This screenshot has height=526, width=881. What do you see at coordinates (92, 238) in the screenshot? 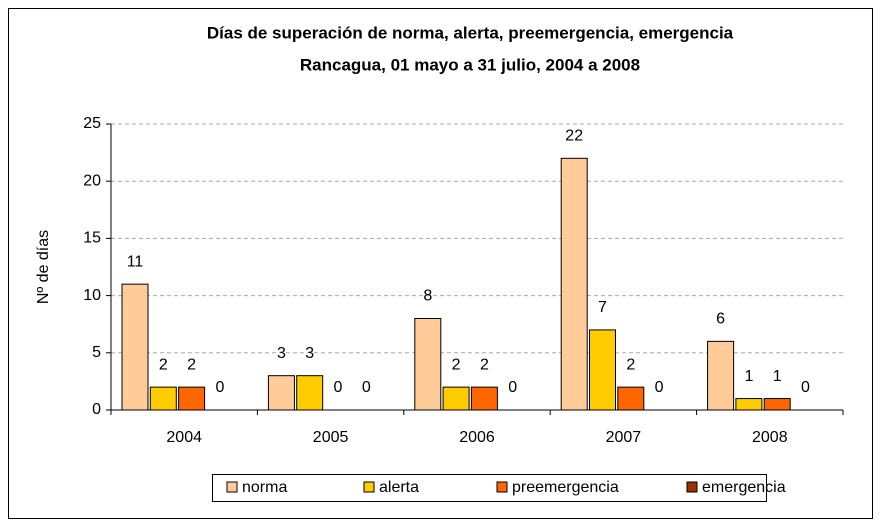
I see `y-tick-label: 15` at bounding box center [92, 238].